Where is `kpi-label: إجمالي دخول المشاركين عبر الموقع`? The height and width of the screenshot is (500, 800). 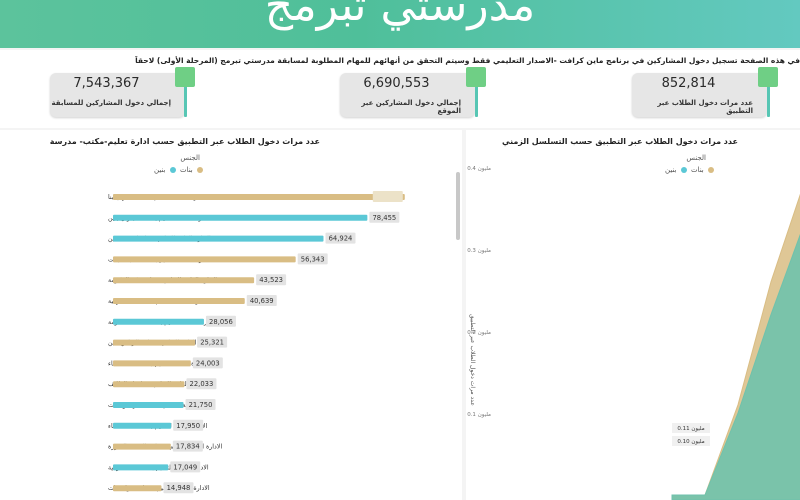
kpi-label: إجمالي دخول المشاركين عبر الموقع is located at coordinates (411, 107).